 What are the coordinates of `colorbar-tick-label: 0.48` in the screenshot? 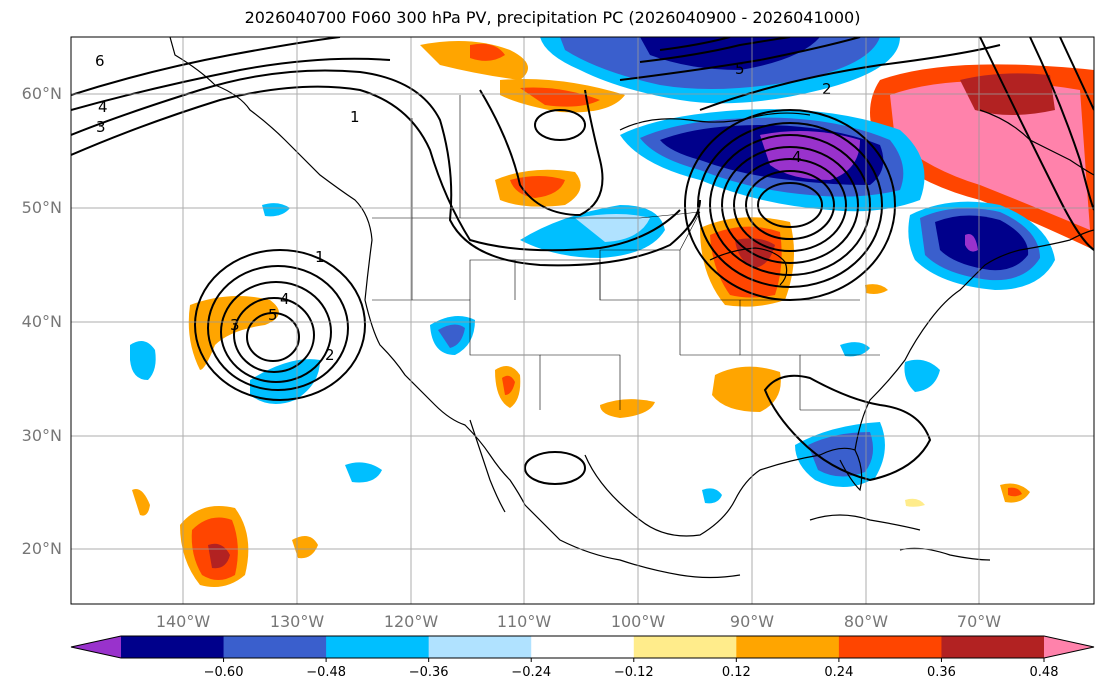 It's located at (1044, 672).